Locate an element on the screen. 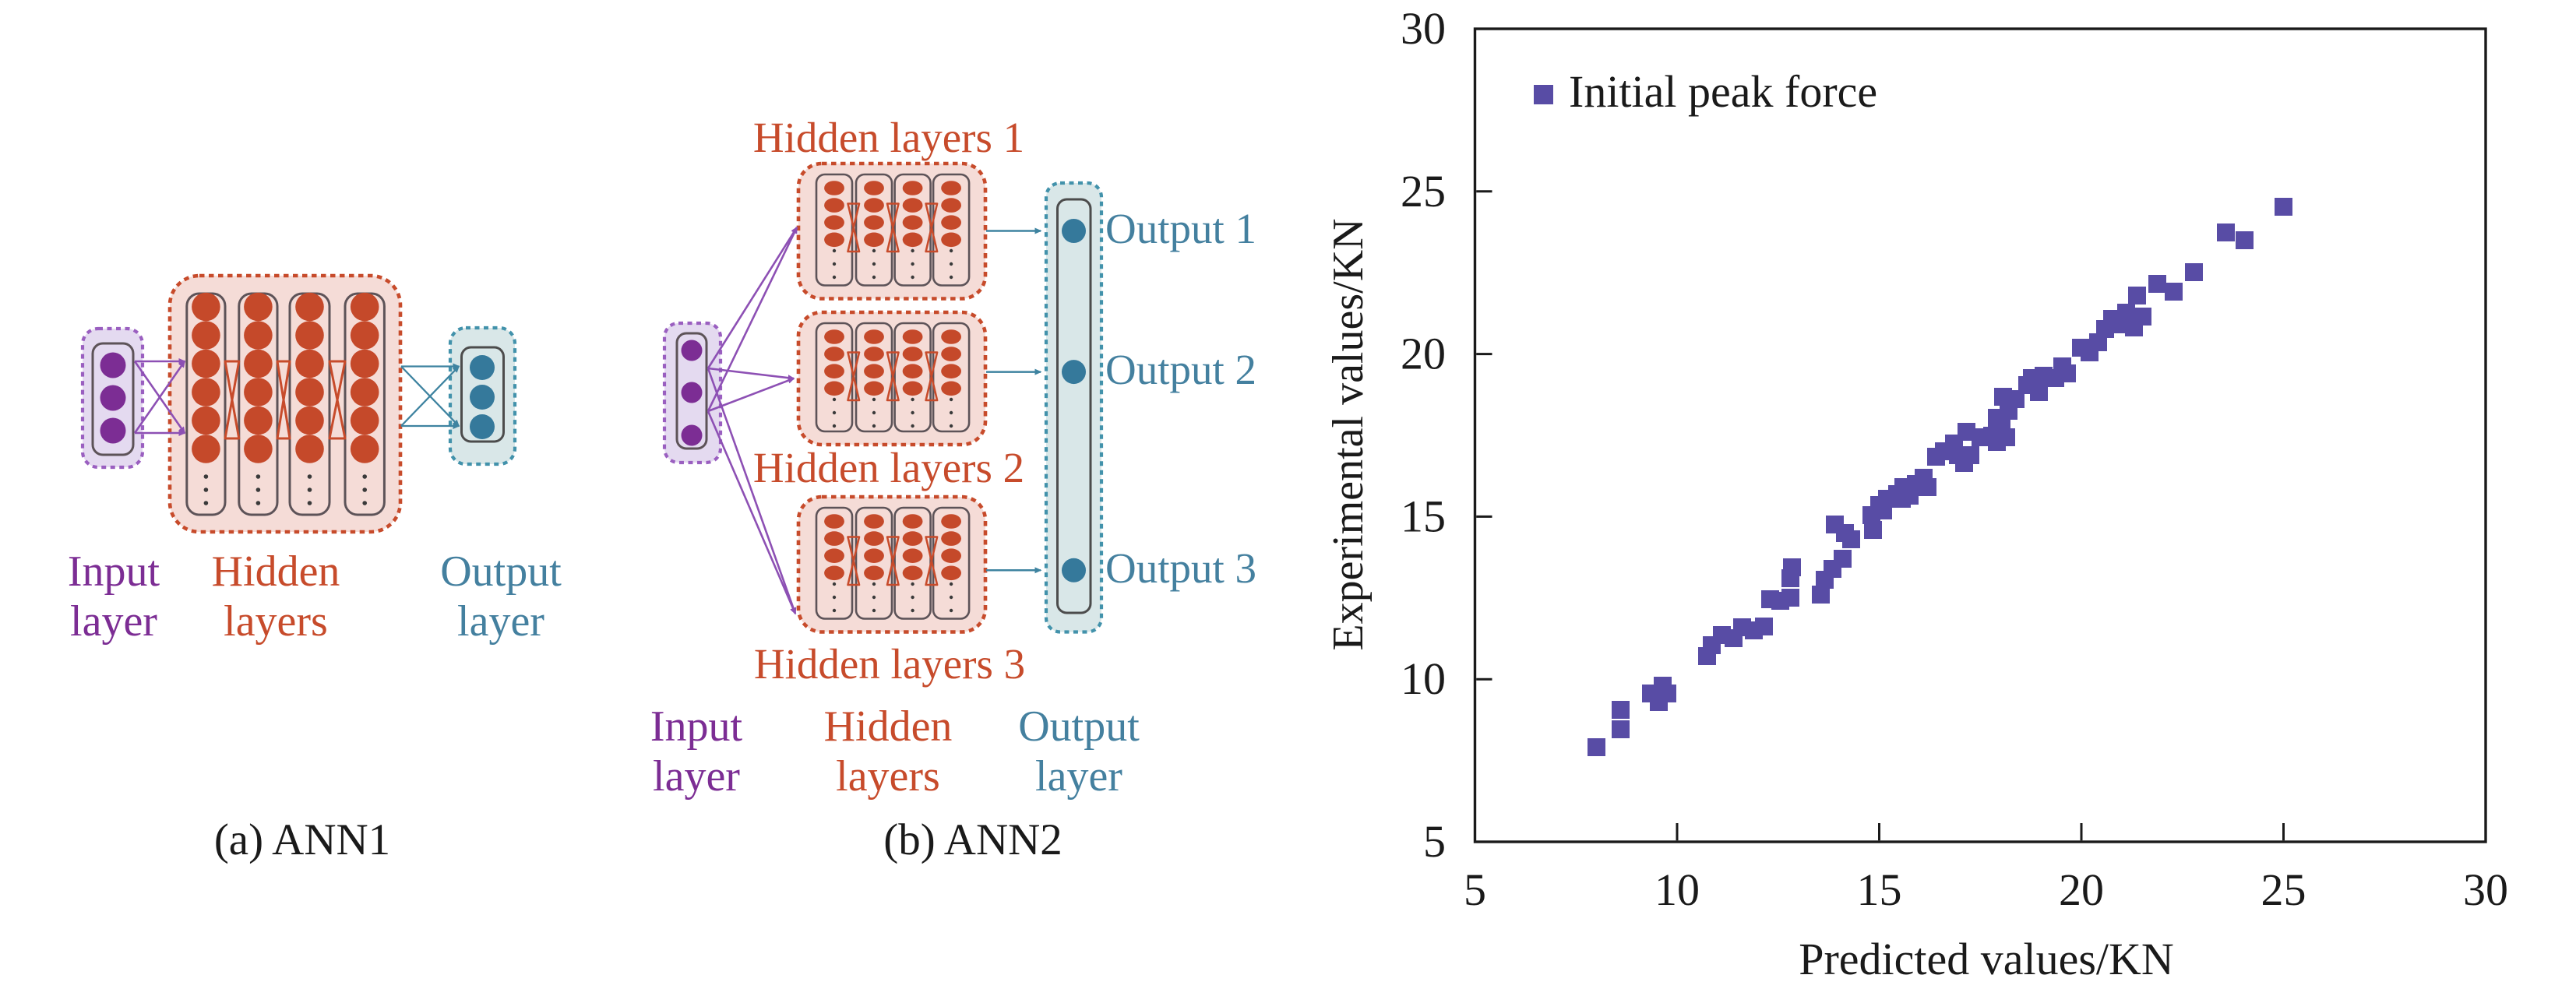 The width and height of the screenshot is (2576, 989). svg-text: Predicted values/KN is located at coordinates (1986, 959).